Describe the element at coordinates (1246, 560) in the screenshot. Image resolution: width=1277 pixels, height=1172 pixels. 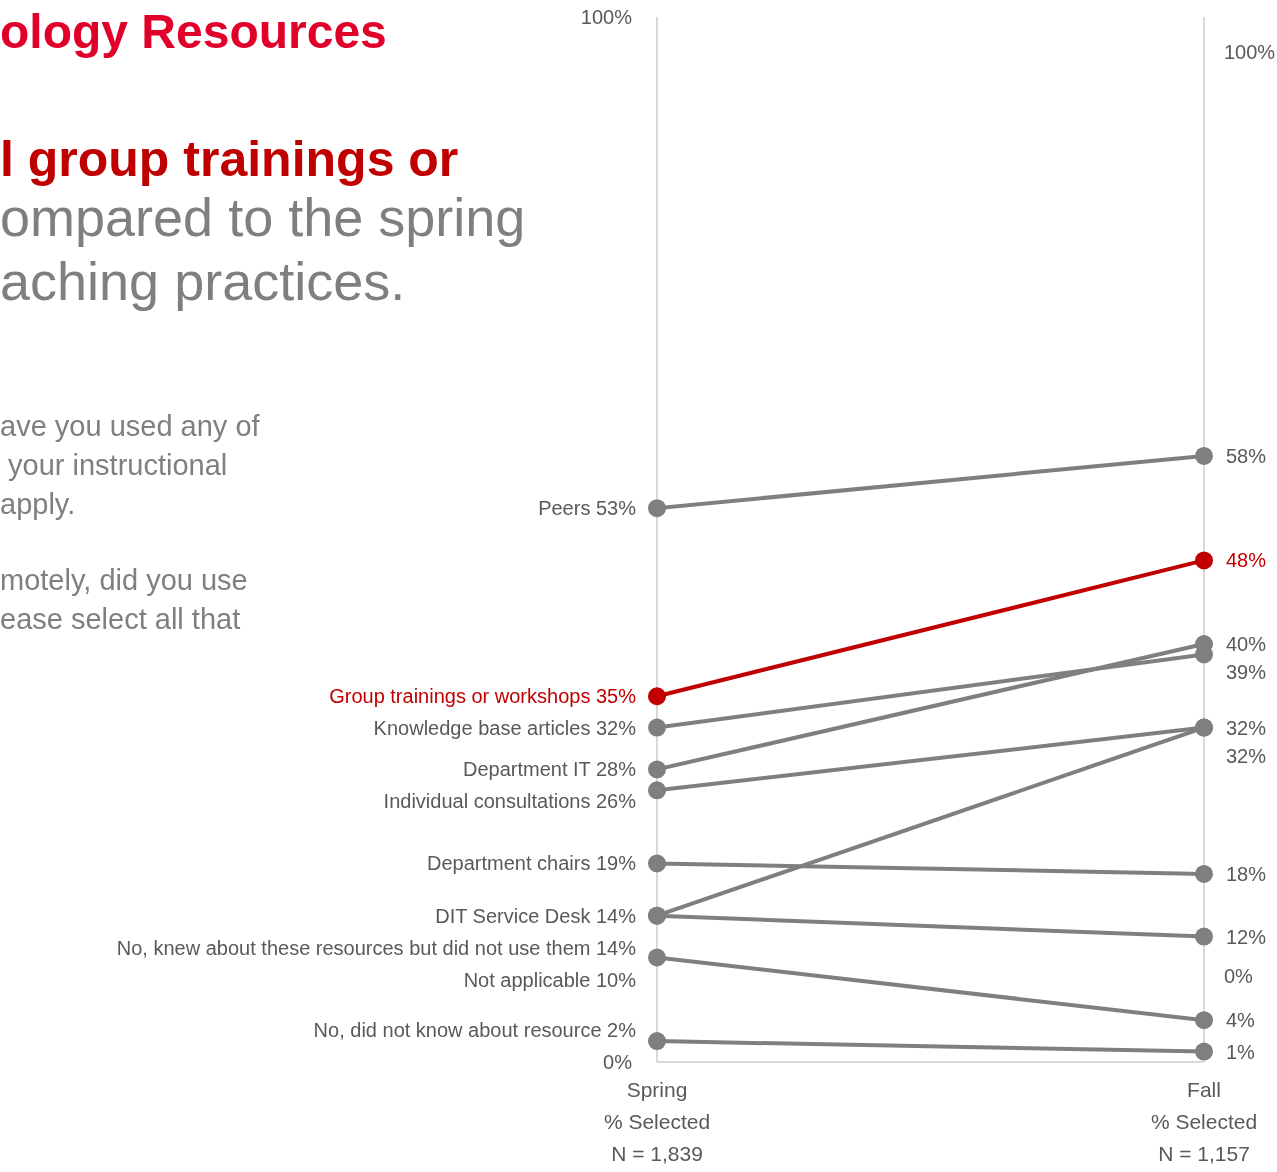
I see `data-label: 48%` at that location.